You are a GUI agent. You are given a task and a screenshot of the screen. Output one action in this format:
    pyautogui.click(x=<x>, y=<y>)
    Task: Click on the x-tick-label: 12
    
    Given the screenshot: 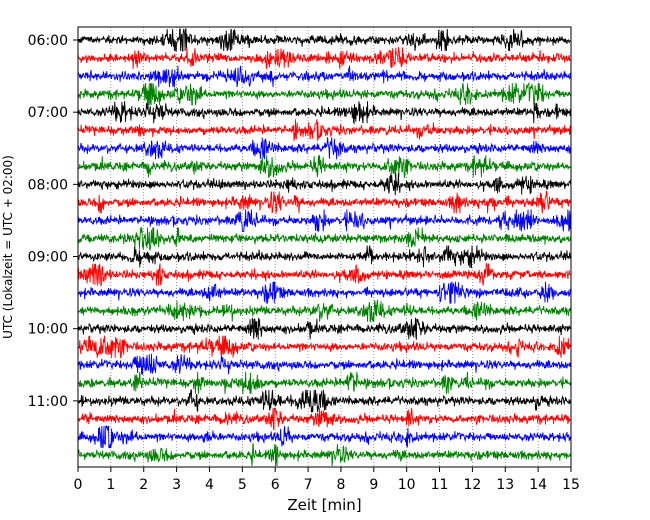 What is the action you would take?
    pyautogui.click(x=472, y=485)
    